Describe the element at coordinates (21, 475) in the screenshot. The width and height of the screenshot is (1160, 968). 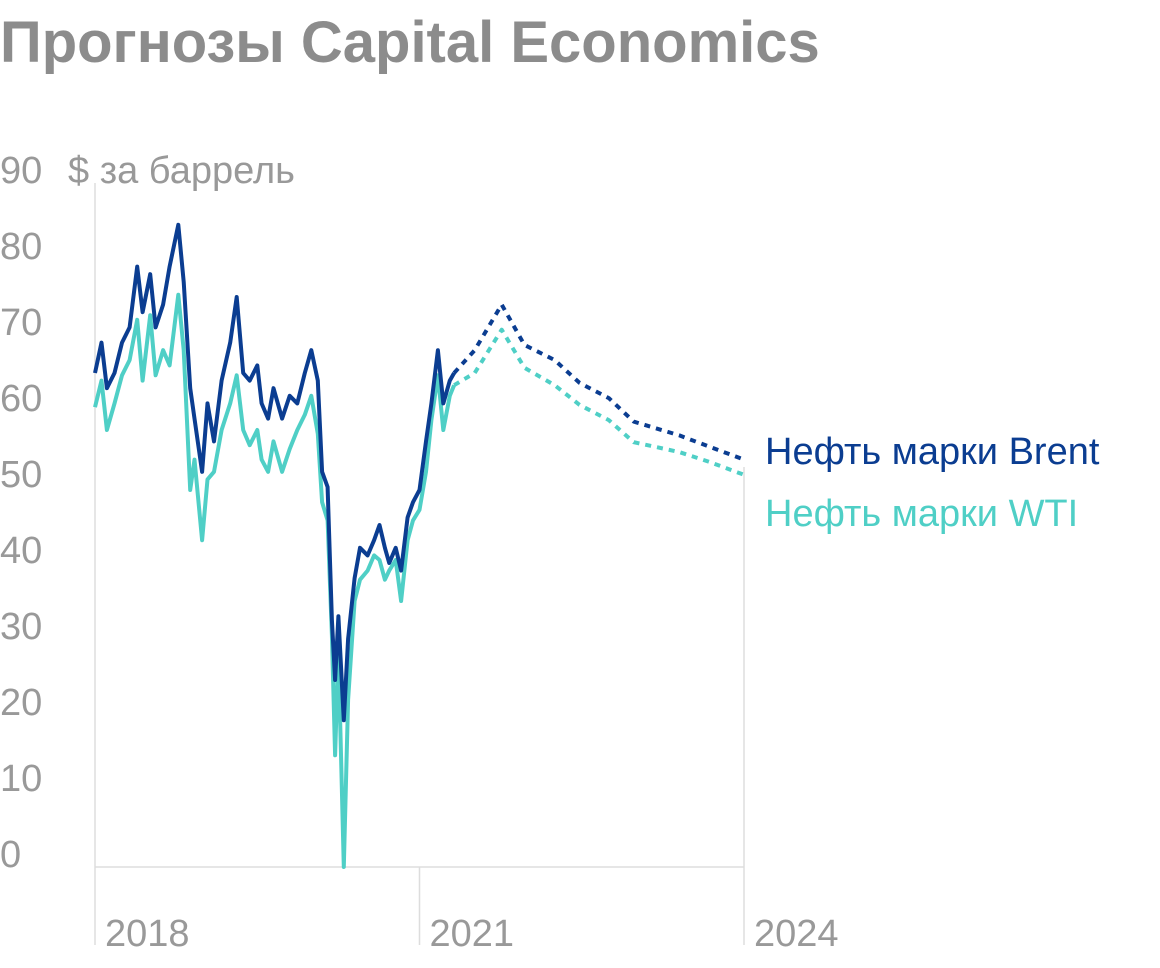
I see `y-tick-label: 50` at that location.